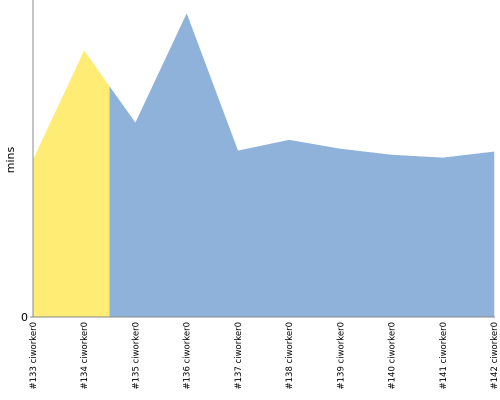 The height and width of the screenshot is (400, 500). What do you see at coordinates (188, 355) in the screenshot?
I see `x-tick-label: #136 ciworker0` at bounding box center [188, 355].